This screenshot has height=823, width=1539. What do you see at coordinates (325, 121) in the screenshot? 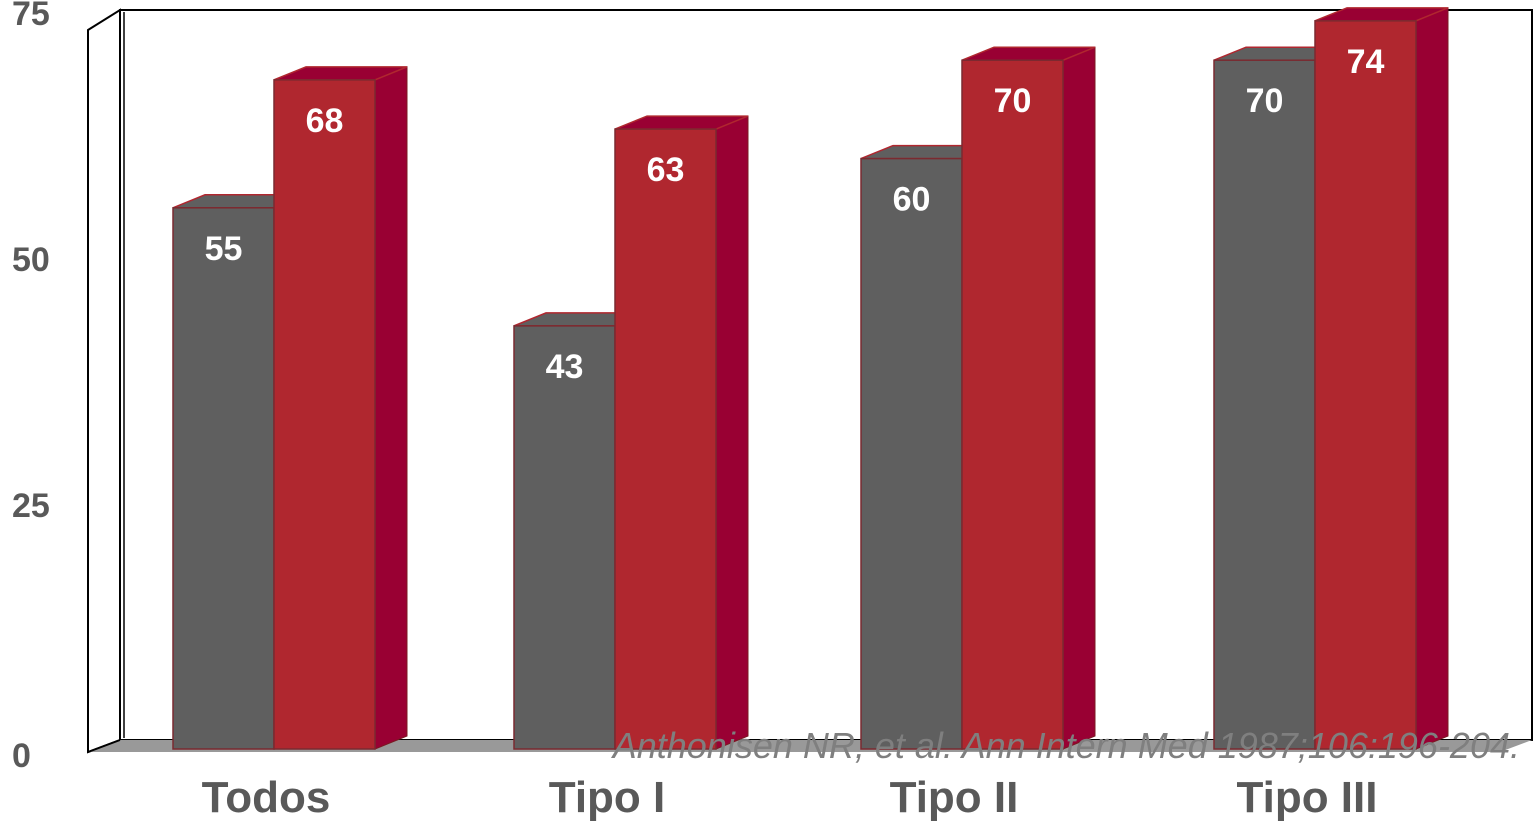
I see `data-label: 68` at bounding box center [325, 121].